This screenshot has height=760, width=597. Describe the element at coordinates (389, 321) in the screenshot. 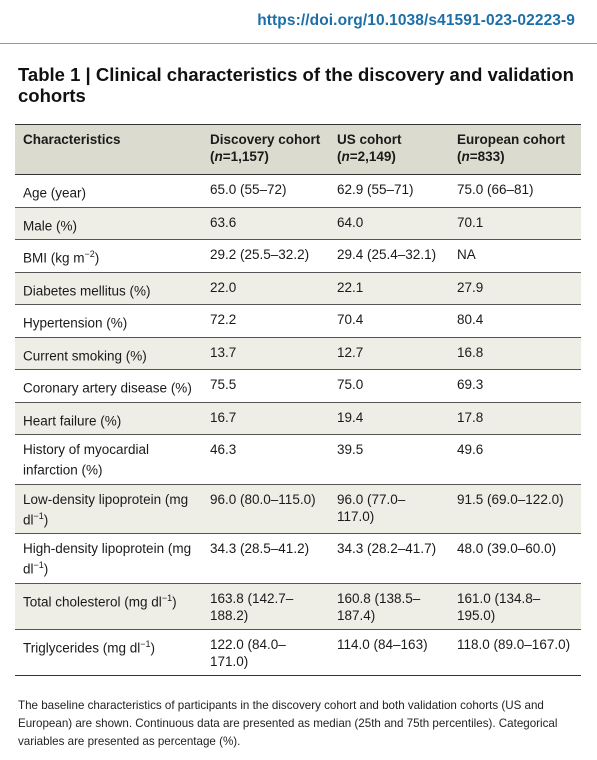

I see `cell-us: 70.4` at that location.